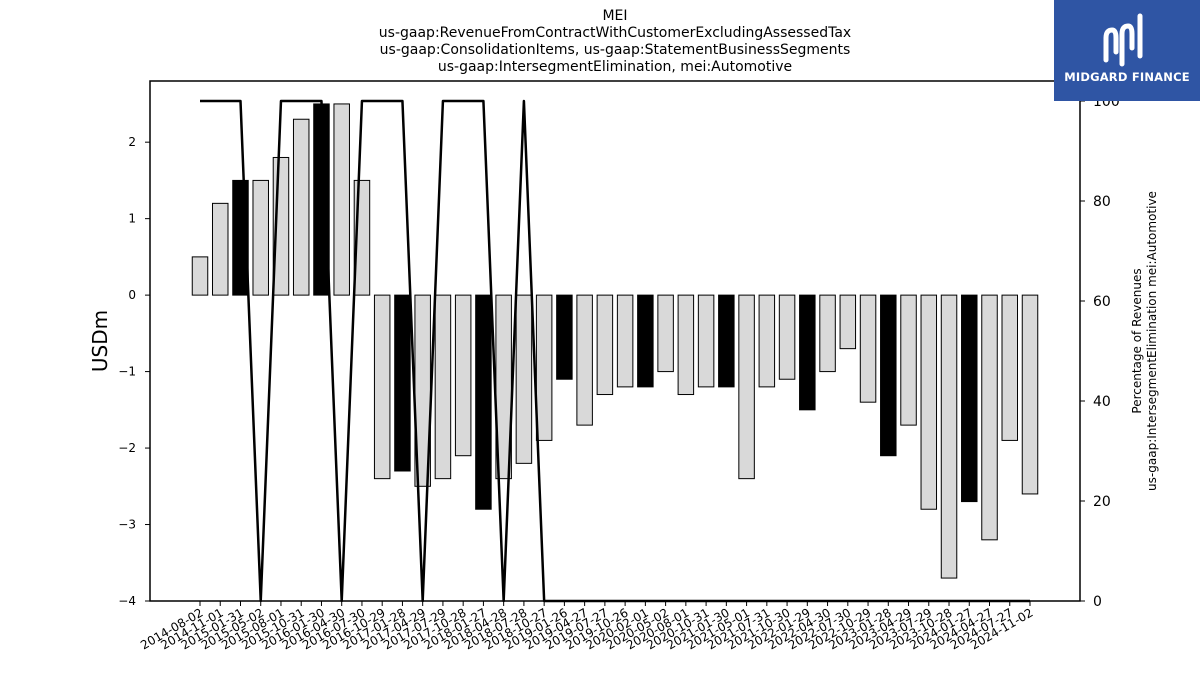 This screenshot has height=675, width=1200. I want to click on y-tick-label: −4, so click(127, 601).